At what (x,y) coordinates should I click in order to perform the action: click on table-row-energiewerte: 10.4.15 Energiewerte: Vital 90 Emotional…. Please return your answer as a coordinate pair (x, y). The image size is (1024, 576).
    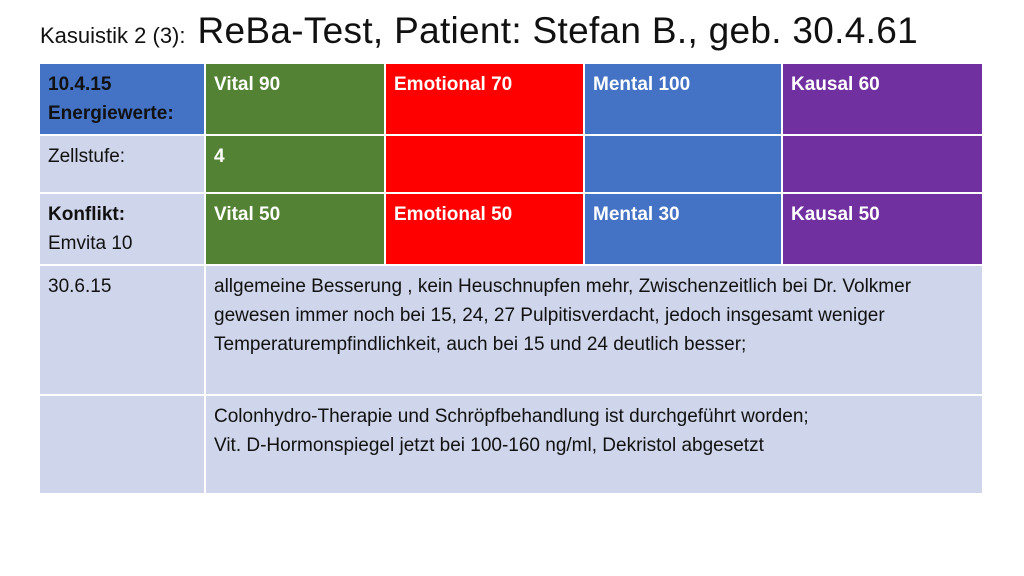
    Looking at the image, I should click on (511, 99).